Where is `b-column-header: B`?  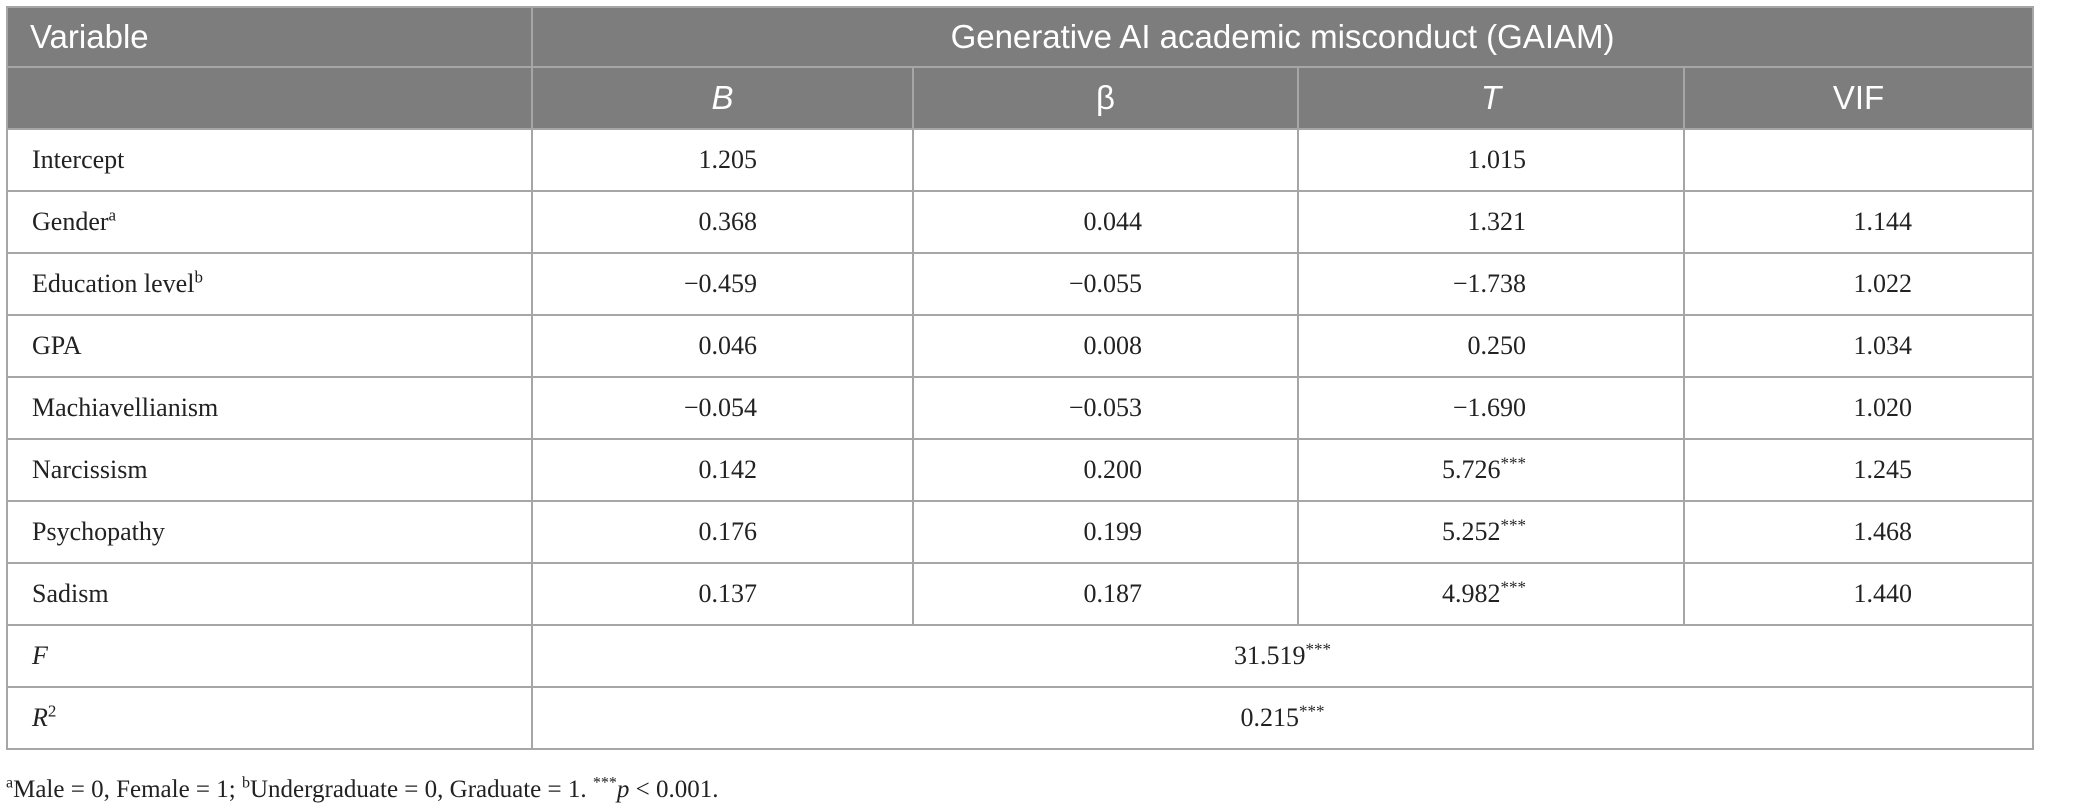 b-column-header: B is located at coordinates (722, 98).